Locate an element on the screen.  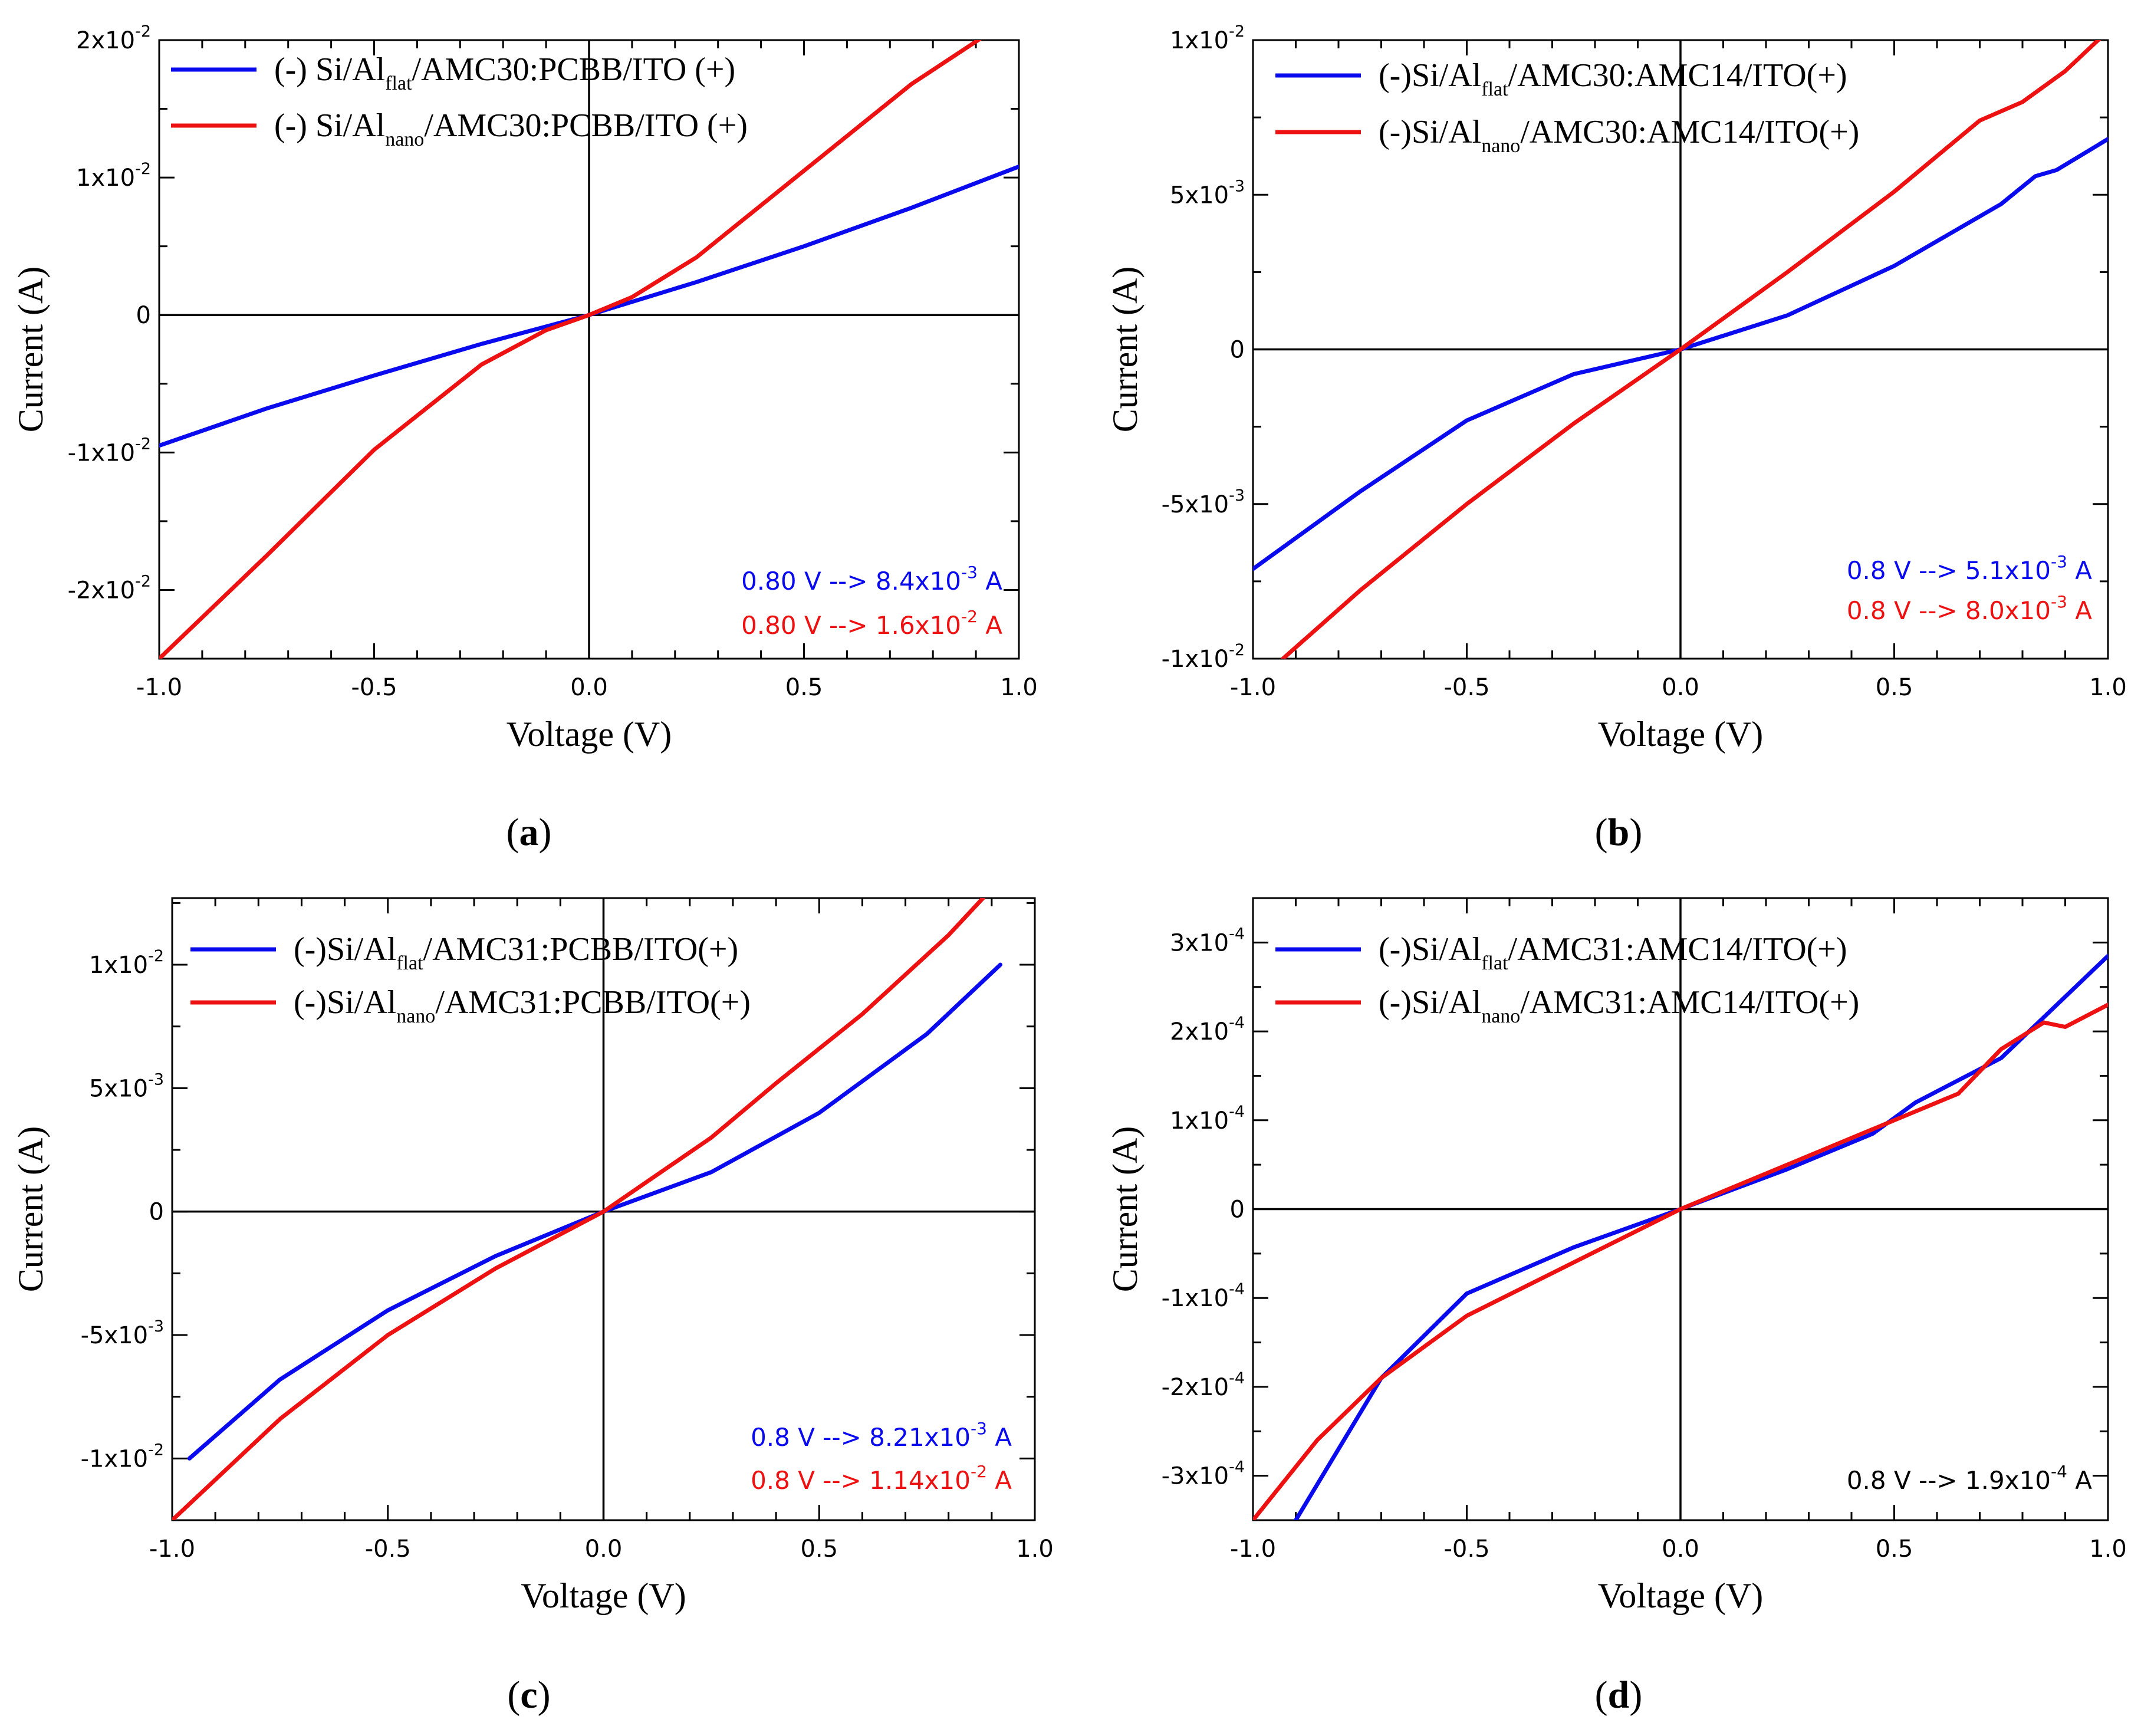
legend-label: (-)Si/Alnano/AMC31:PCBB/ITO(+) is located at coordinates (522, 1005).